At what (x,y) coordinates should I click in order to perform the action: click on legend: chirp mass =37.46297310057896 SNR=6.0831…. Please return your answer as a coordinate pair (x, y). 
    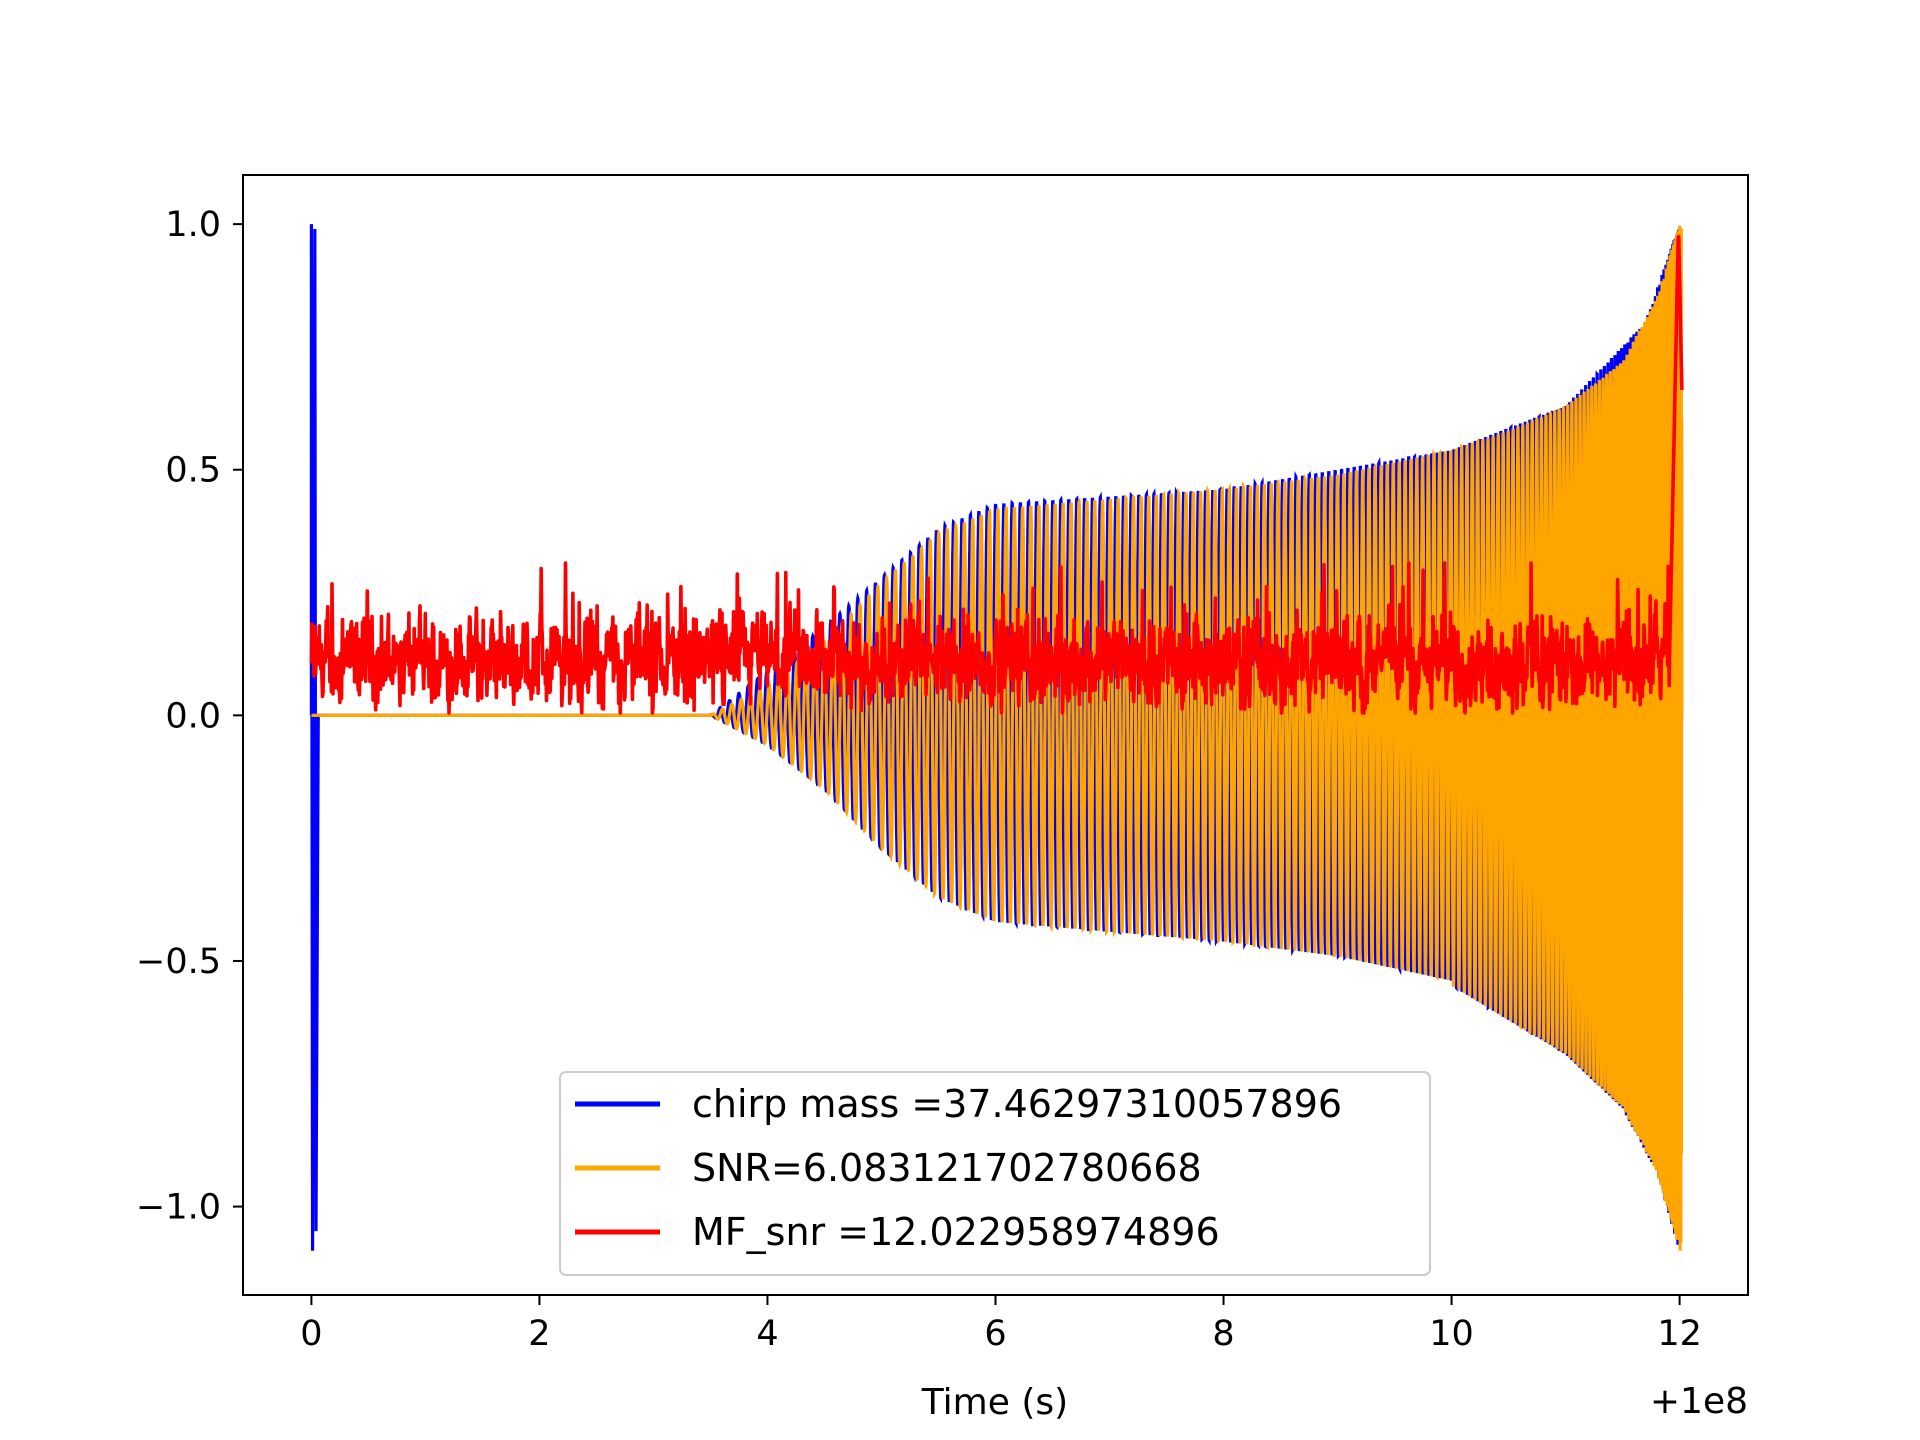
    Looking at the image, I should click on (995, 1173).